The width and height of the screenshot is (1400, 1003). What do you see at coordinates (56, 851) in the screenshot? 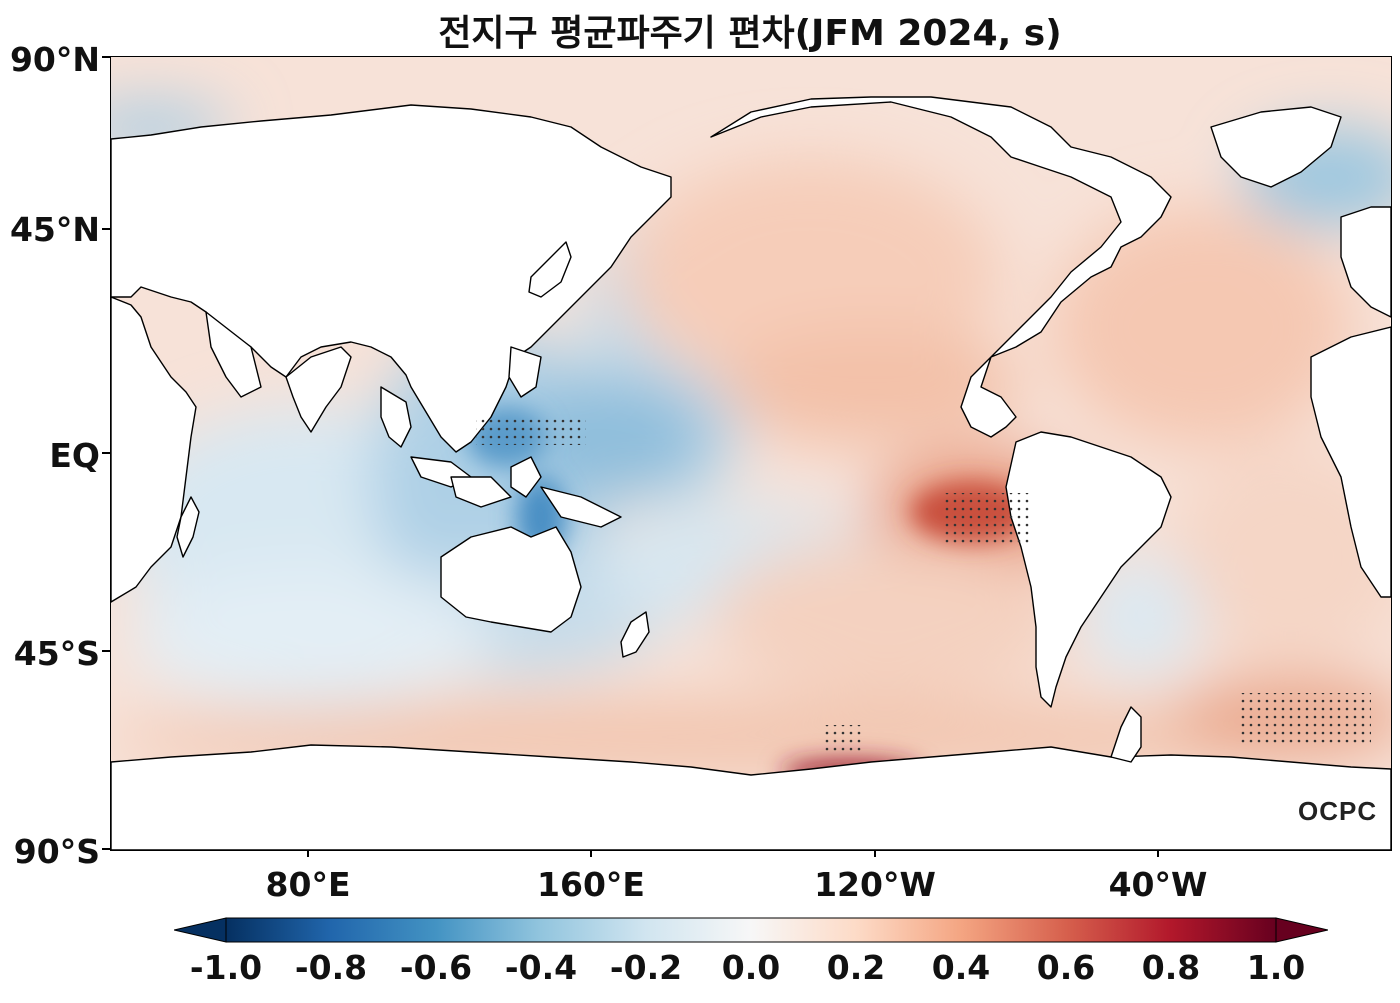
I see `lat-label-90s: 90°S` at bounding box center [56, 851].